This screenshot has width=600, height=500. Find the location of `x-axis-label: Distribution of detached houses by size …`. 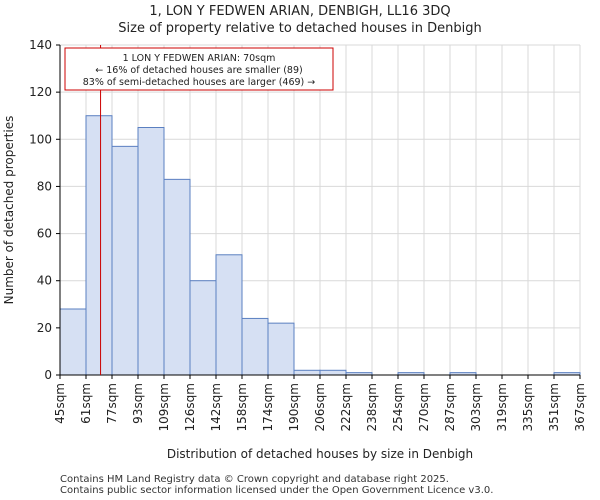

x-axis-label: Distribution of detached houses by size … is located at coordinates (320, 454).